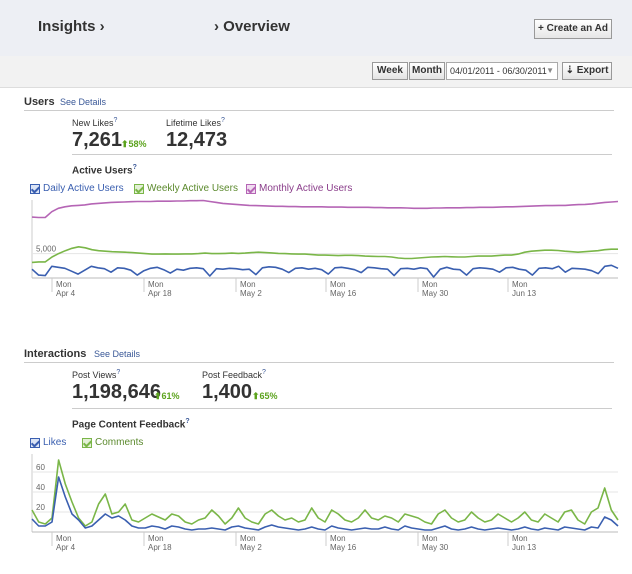 Image resolution: width=632 pixels, height=574 pixels. What do you see at coordinates (550, 70) in the screenshot?
I see `dropdown-arrow-icon: ▼` at bounding box center [550, 70].